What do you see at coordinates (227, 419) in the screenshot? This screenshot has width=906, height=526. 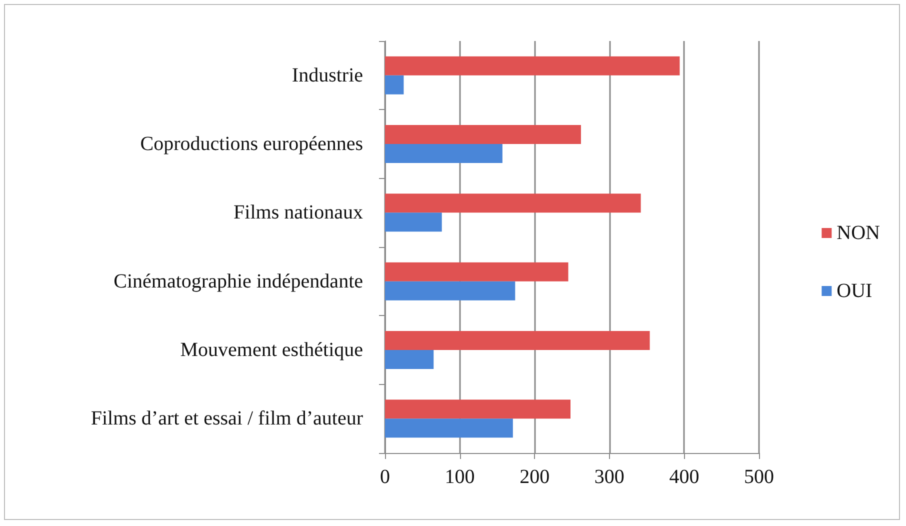 I see `y-tick-label: Films d’art et essai / film d’auteur` at bounding box center [227, 419].